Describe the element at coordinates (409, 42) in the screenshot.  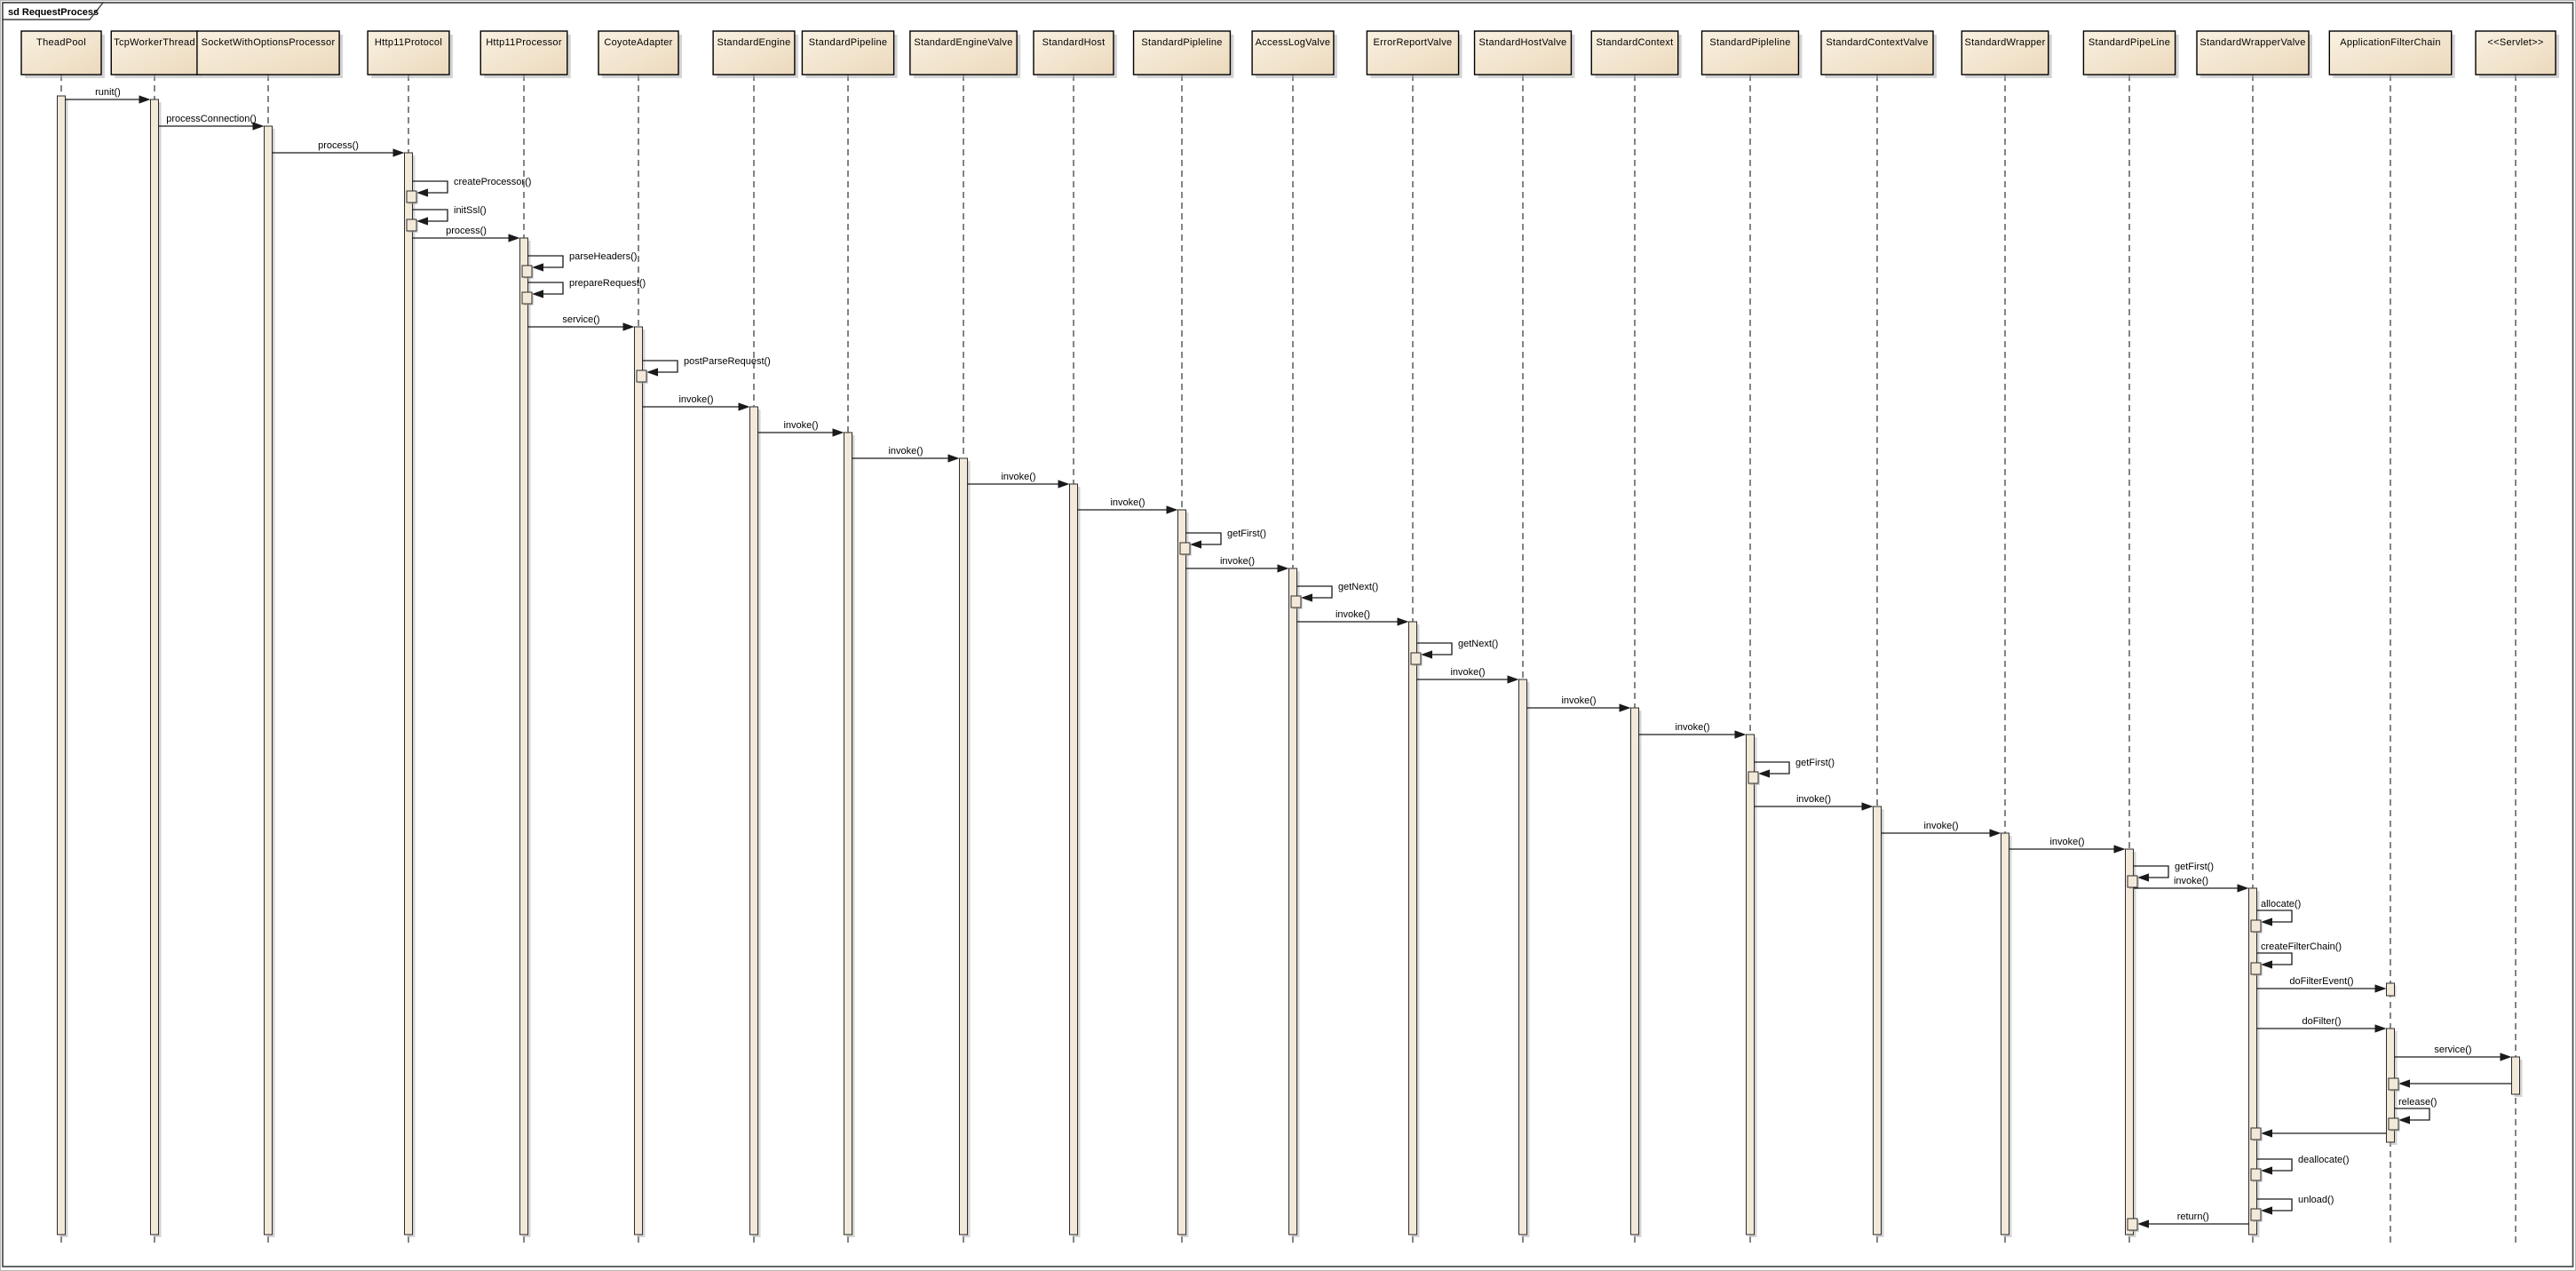
I see `lifeline-header-label: Http11Protocol` at that location.